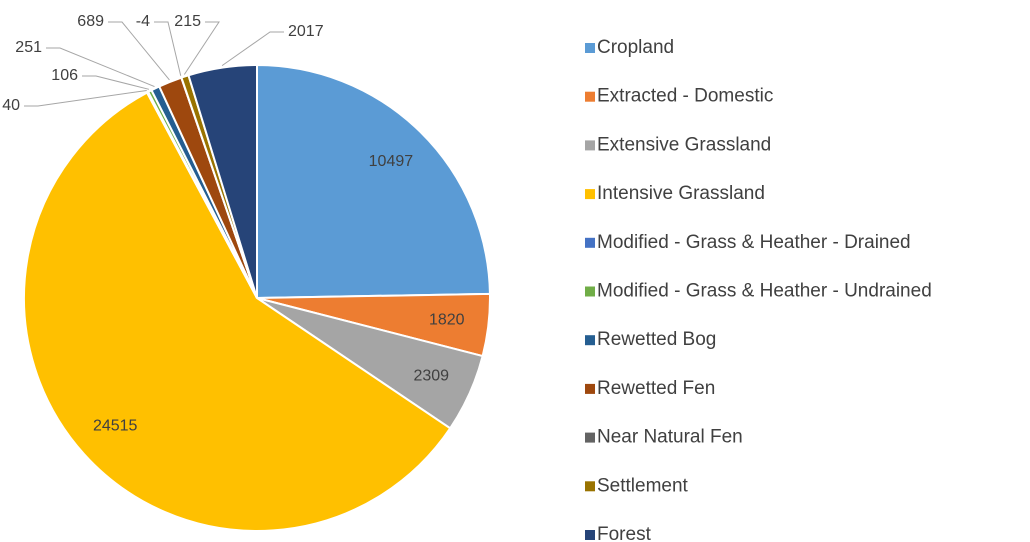 The width and height of the screenshot is (1030, 542). I want to click on legend-label: Rewetted Bog, so click(656, 339).